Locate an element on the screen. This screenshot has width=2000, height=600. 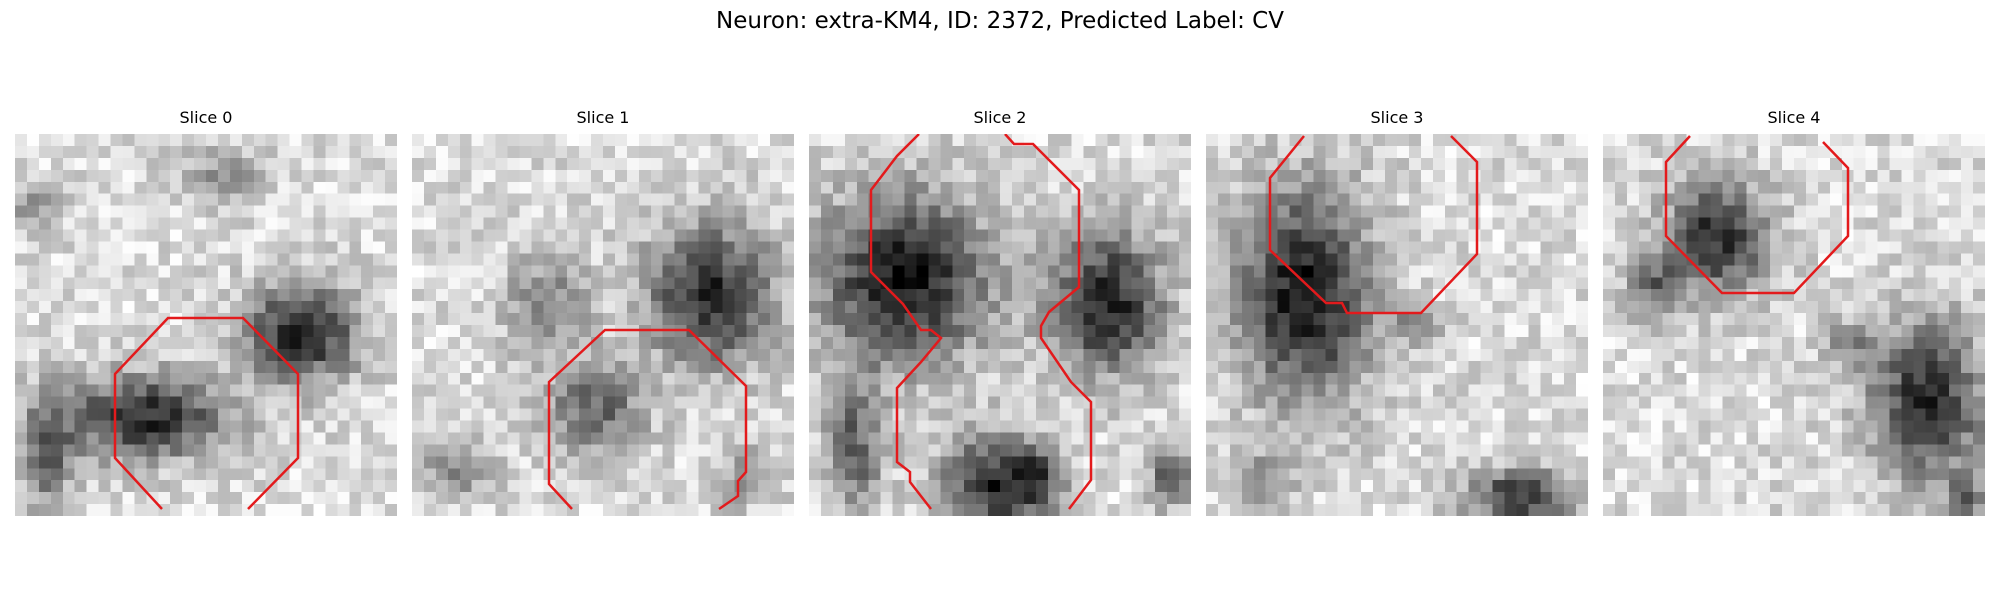
slice-title: Slice 1 is located at coordinates (603, 117).